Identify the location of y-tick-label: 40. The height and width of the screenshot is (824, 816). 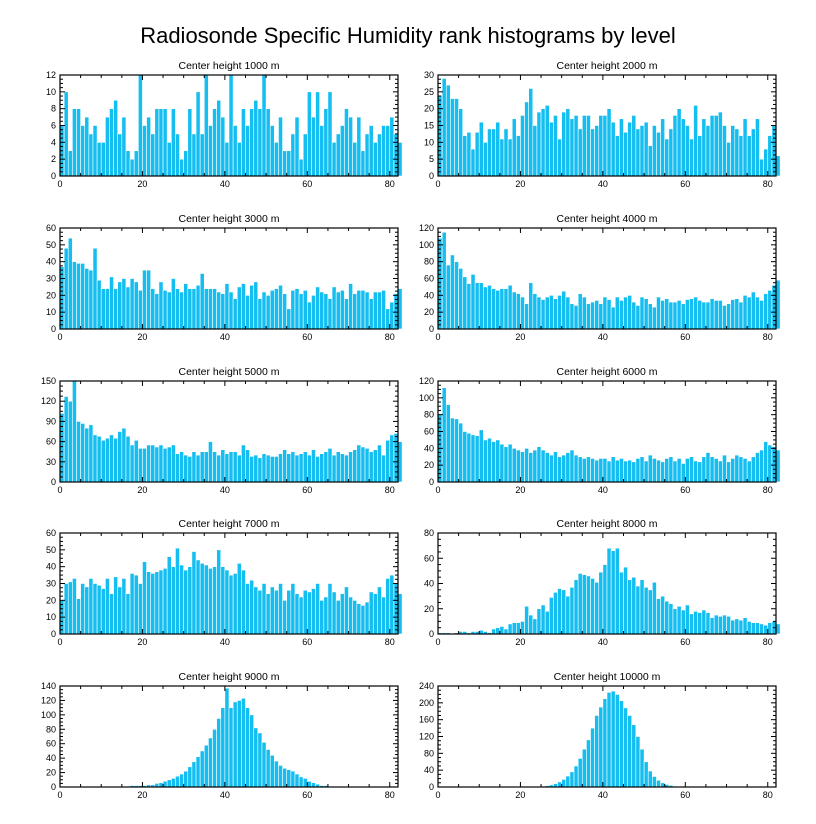
(51, 567).